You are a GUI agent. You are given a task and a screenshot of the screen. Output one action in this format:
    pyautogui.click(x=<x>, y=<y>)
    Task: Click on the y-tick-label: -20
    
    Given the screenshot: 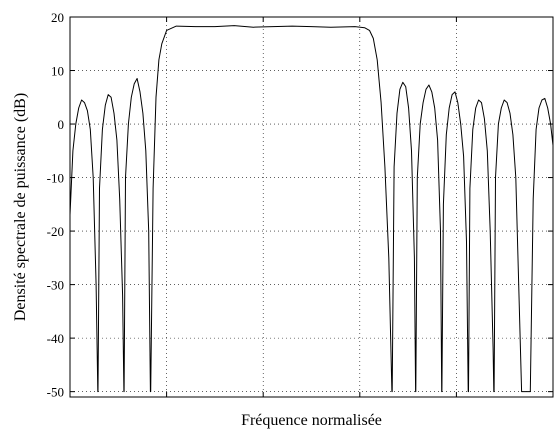 What is the action you would take?
    pyautogui.click(x=55, y=231)
    